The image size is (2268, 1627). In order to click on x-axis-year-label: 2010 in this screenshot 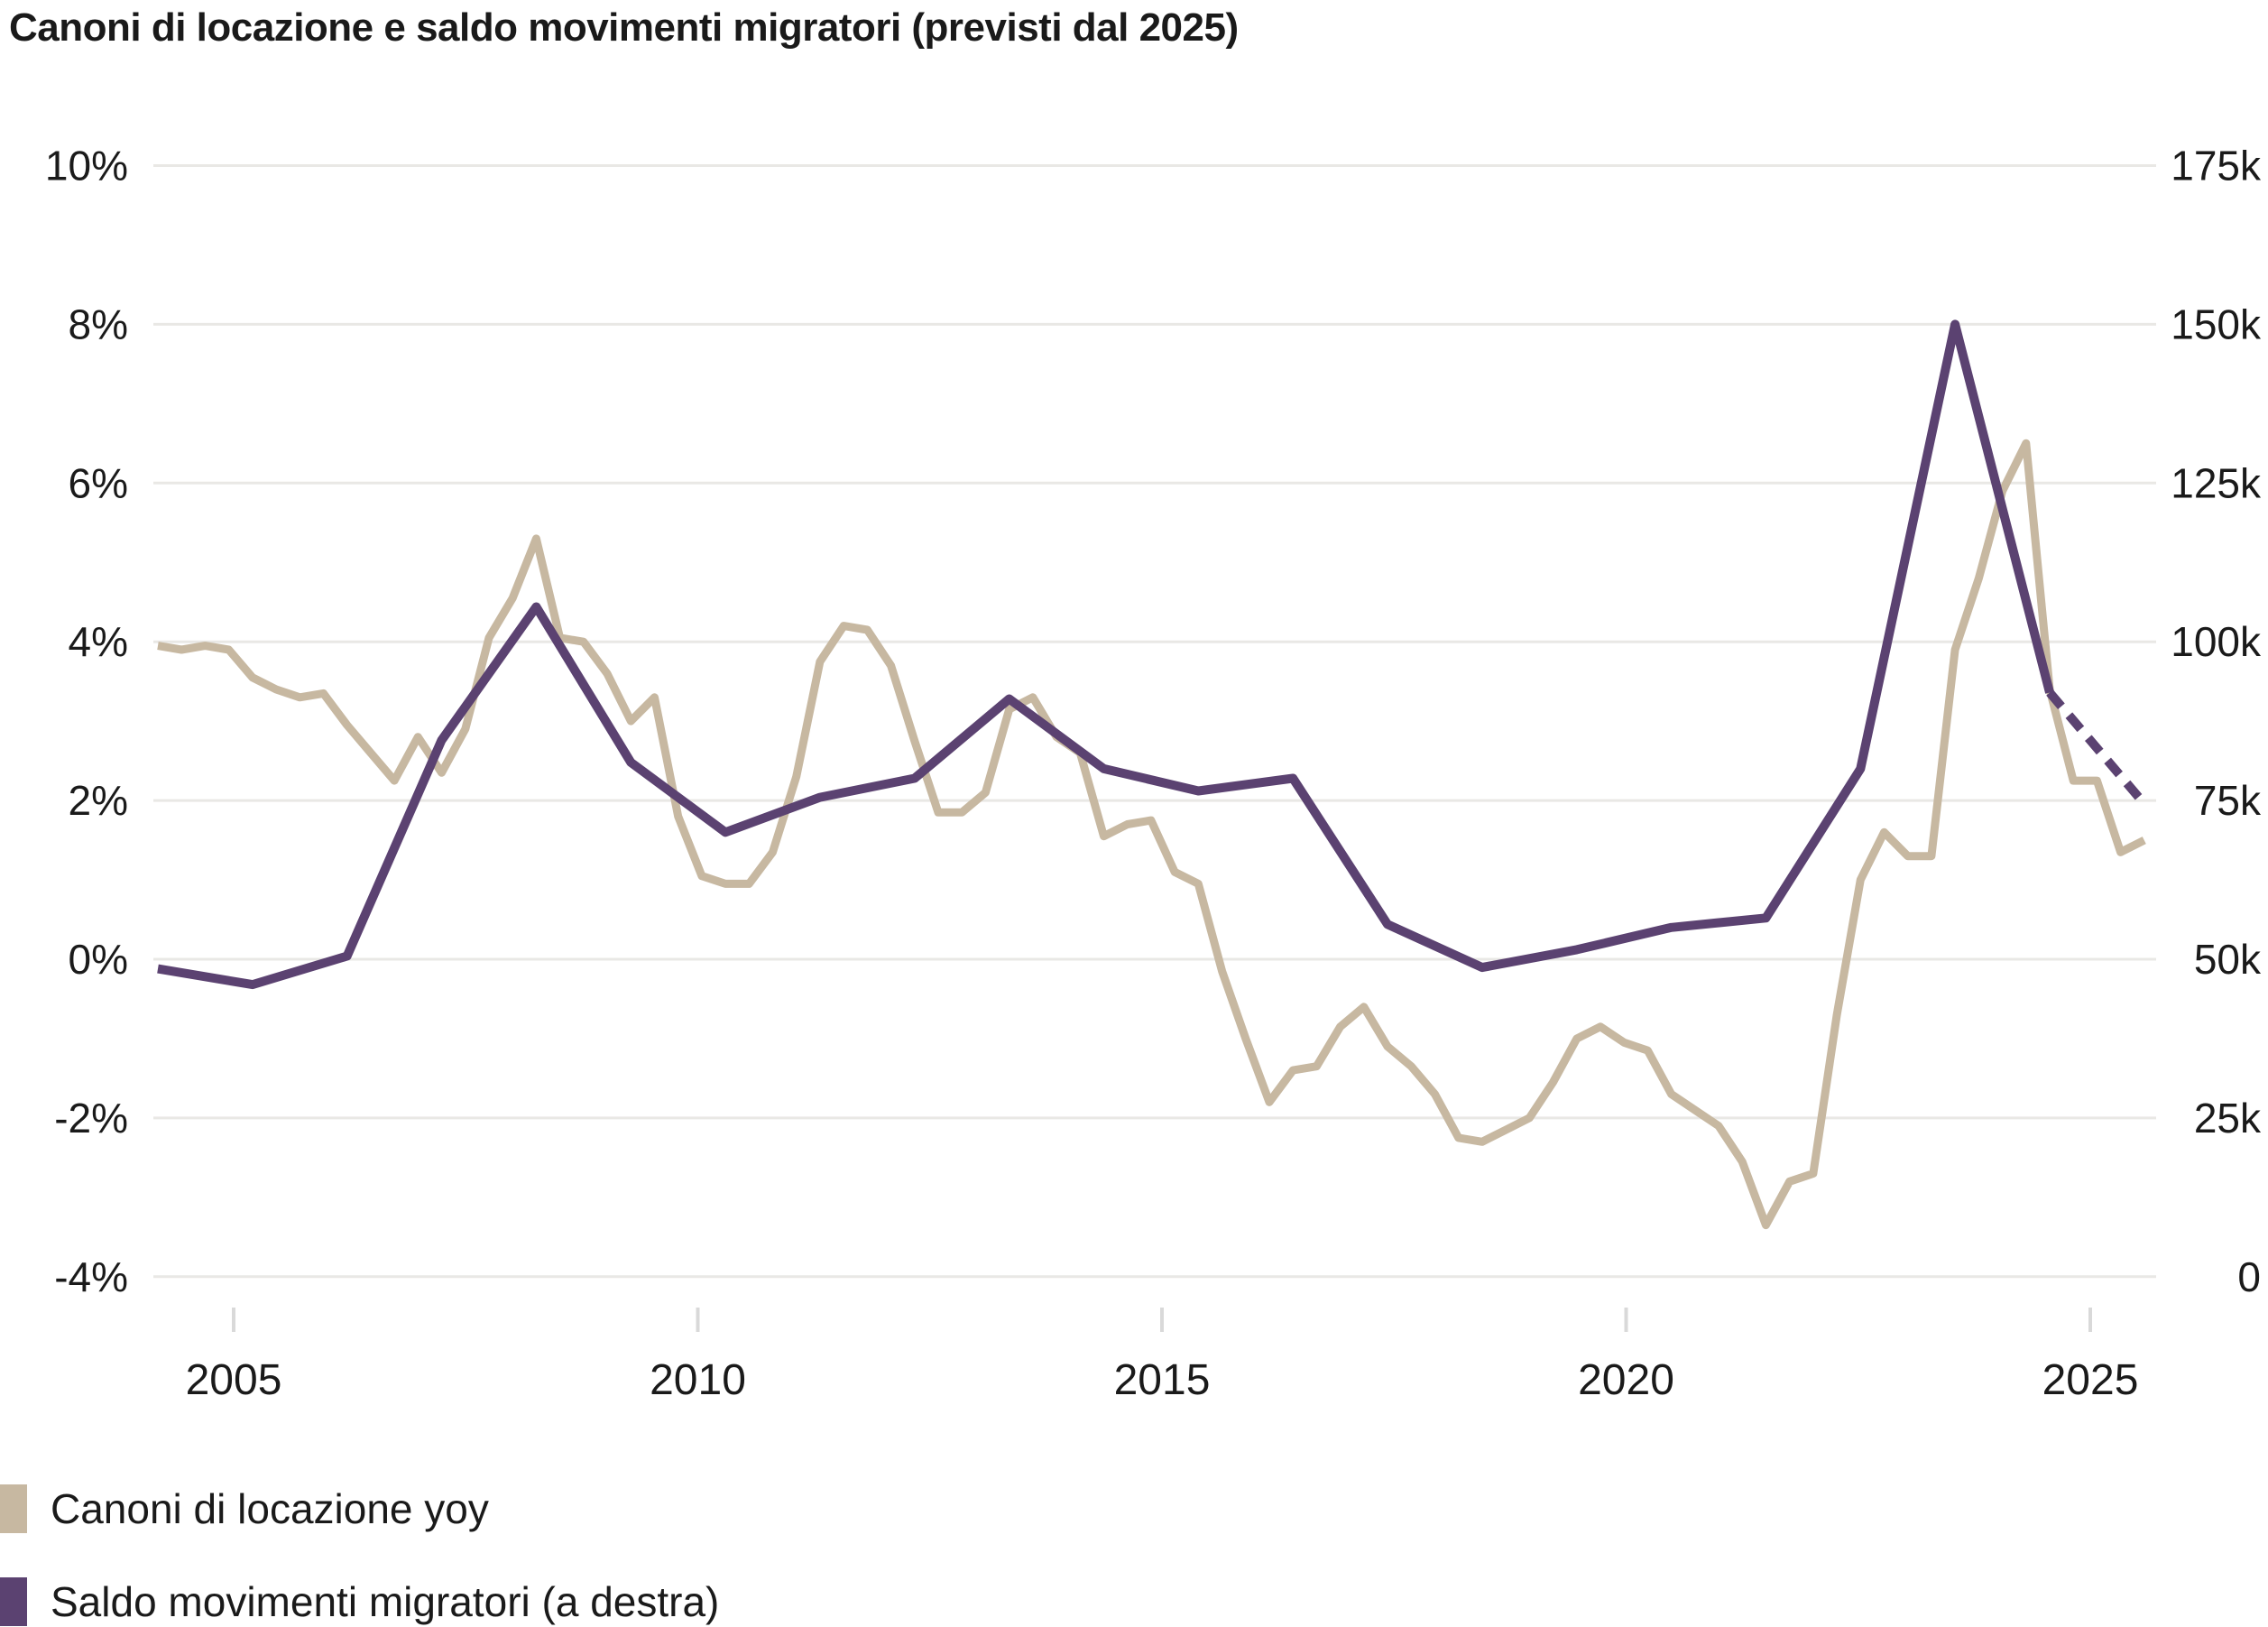, I will do `click(698, 1380)`.